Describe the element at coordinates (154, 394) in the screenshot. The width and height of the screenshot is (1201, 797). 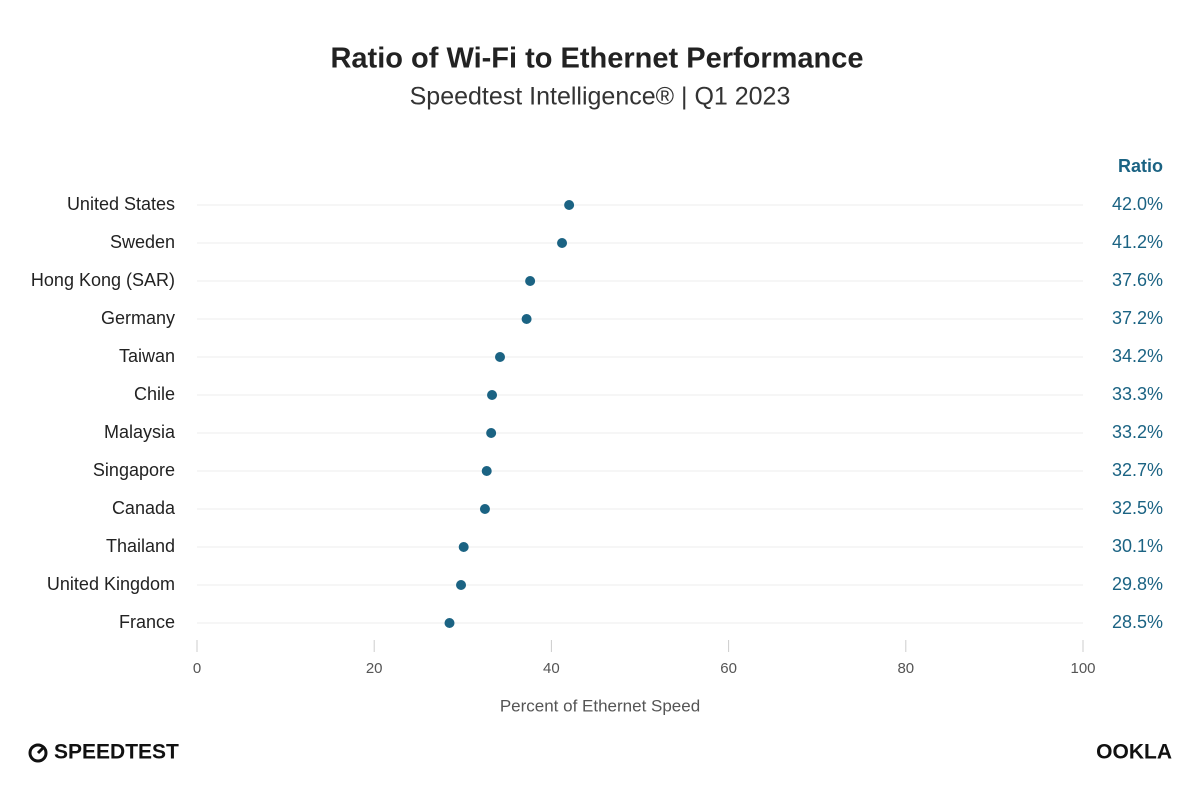
I see `category-label: Chile` at that location.